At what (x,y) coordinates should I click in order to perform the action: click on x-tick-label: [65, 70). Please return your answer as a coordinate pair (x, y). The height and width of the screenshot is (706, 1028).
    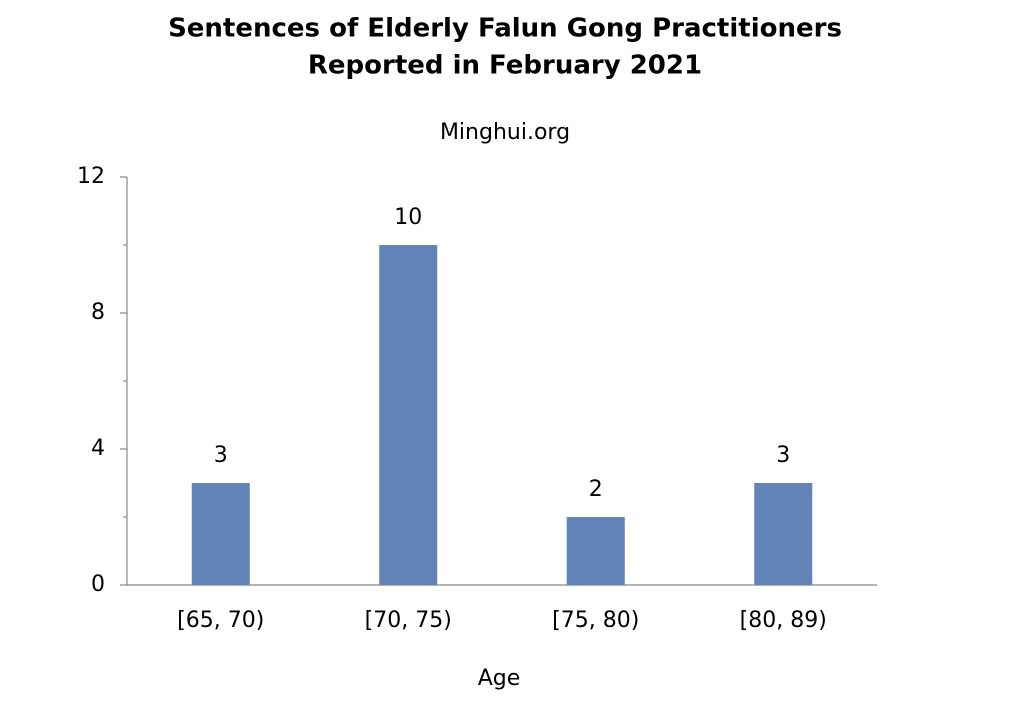
    Looking at the image, I should click on (220, 620).